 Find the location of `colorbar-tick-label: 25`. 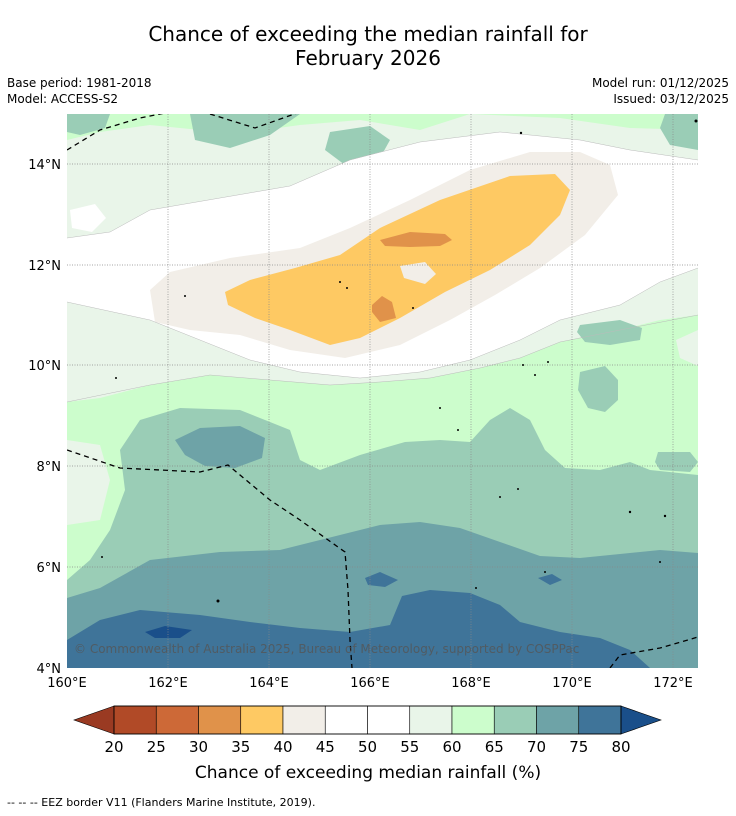

colorbar-tick-label: 25 is located at coordinates (156, 747).